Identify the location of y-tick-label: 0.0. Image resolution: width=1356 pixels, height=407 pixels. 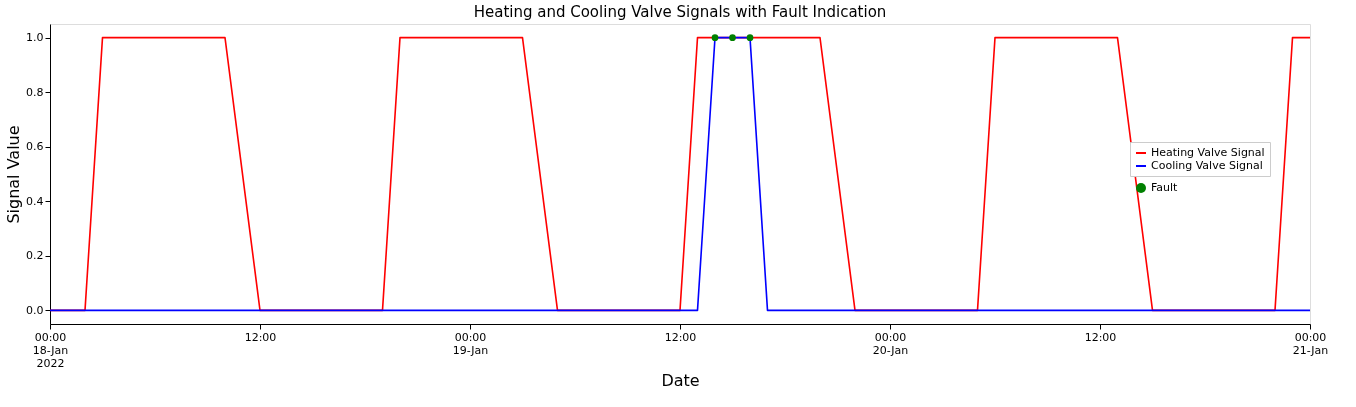
(35, 310).